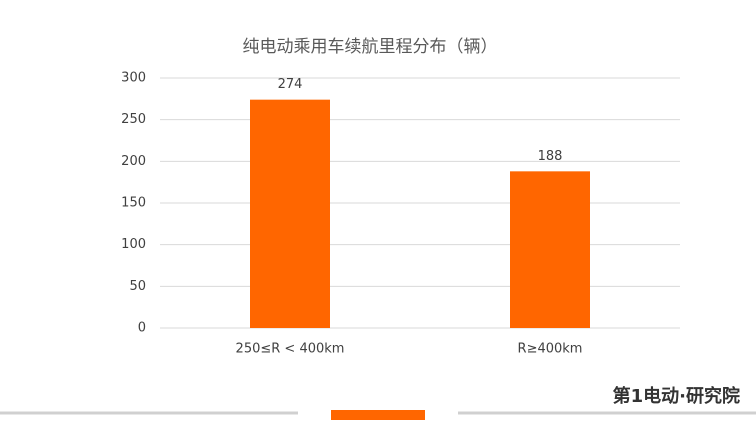 The height and width of the screenshot is (443, 756). Describe the element at coordinates (133, 203) in the screenshot. I see `y-tick-label: 150` at that location.